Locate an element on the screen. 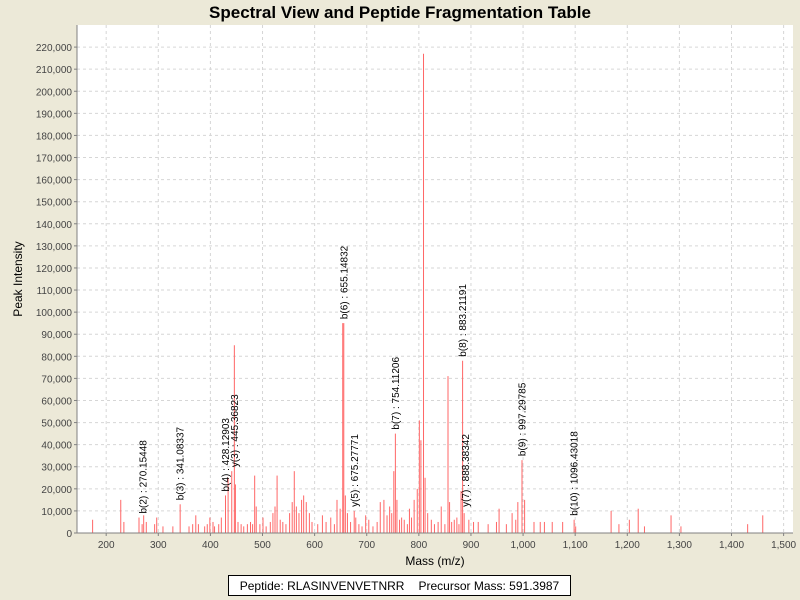 This screenshot has height=600, width=800. precursor-mass-label: Precursor Mass: 591.3987 is located at coordinates (489, 585).